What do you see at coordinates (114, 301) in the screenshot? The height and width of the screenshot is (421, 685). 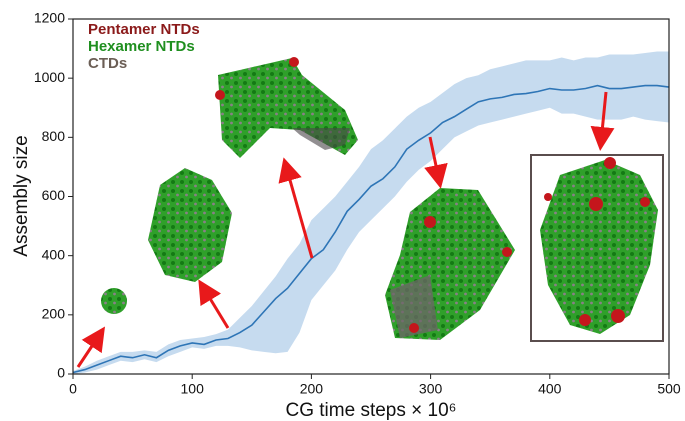 I see `structure-small` at bounding box center [114, 301].